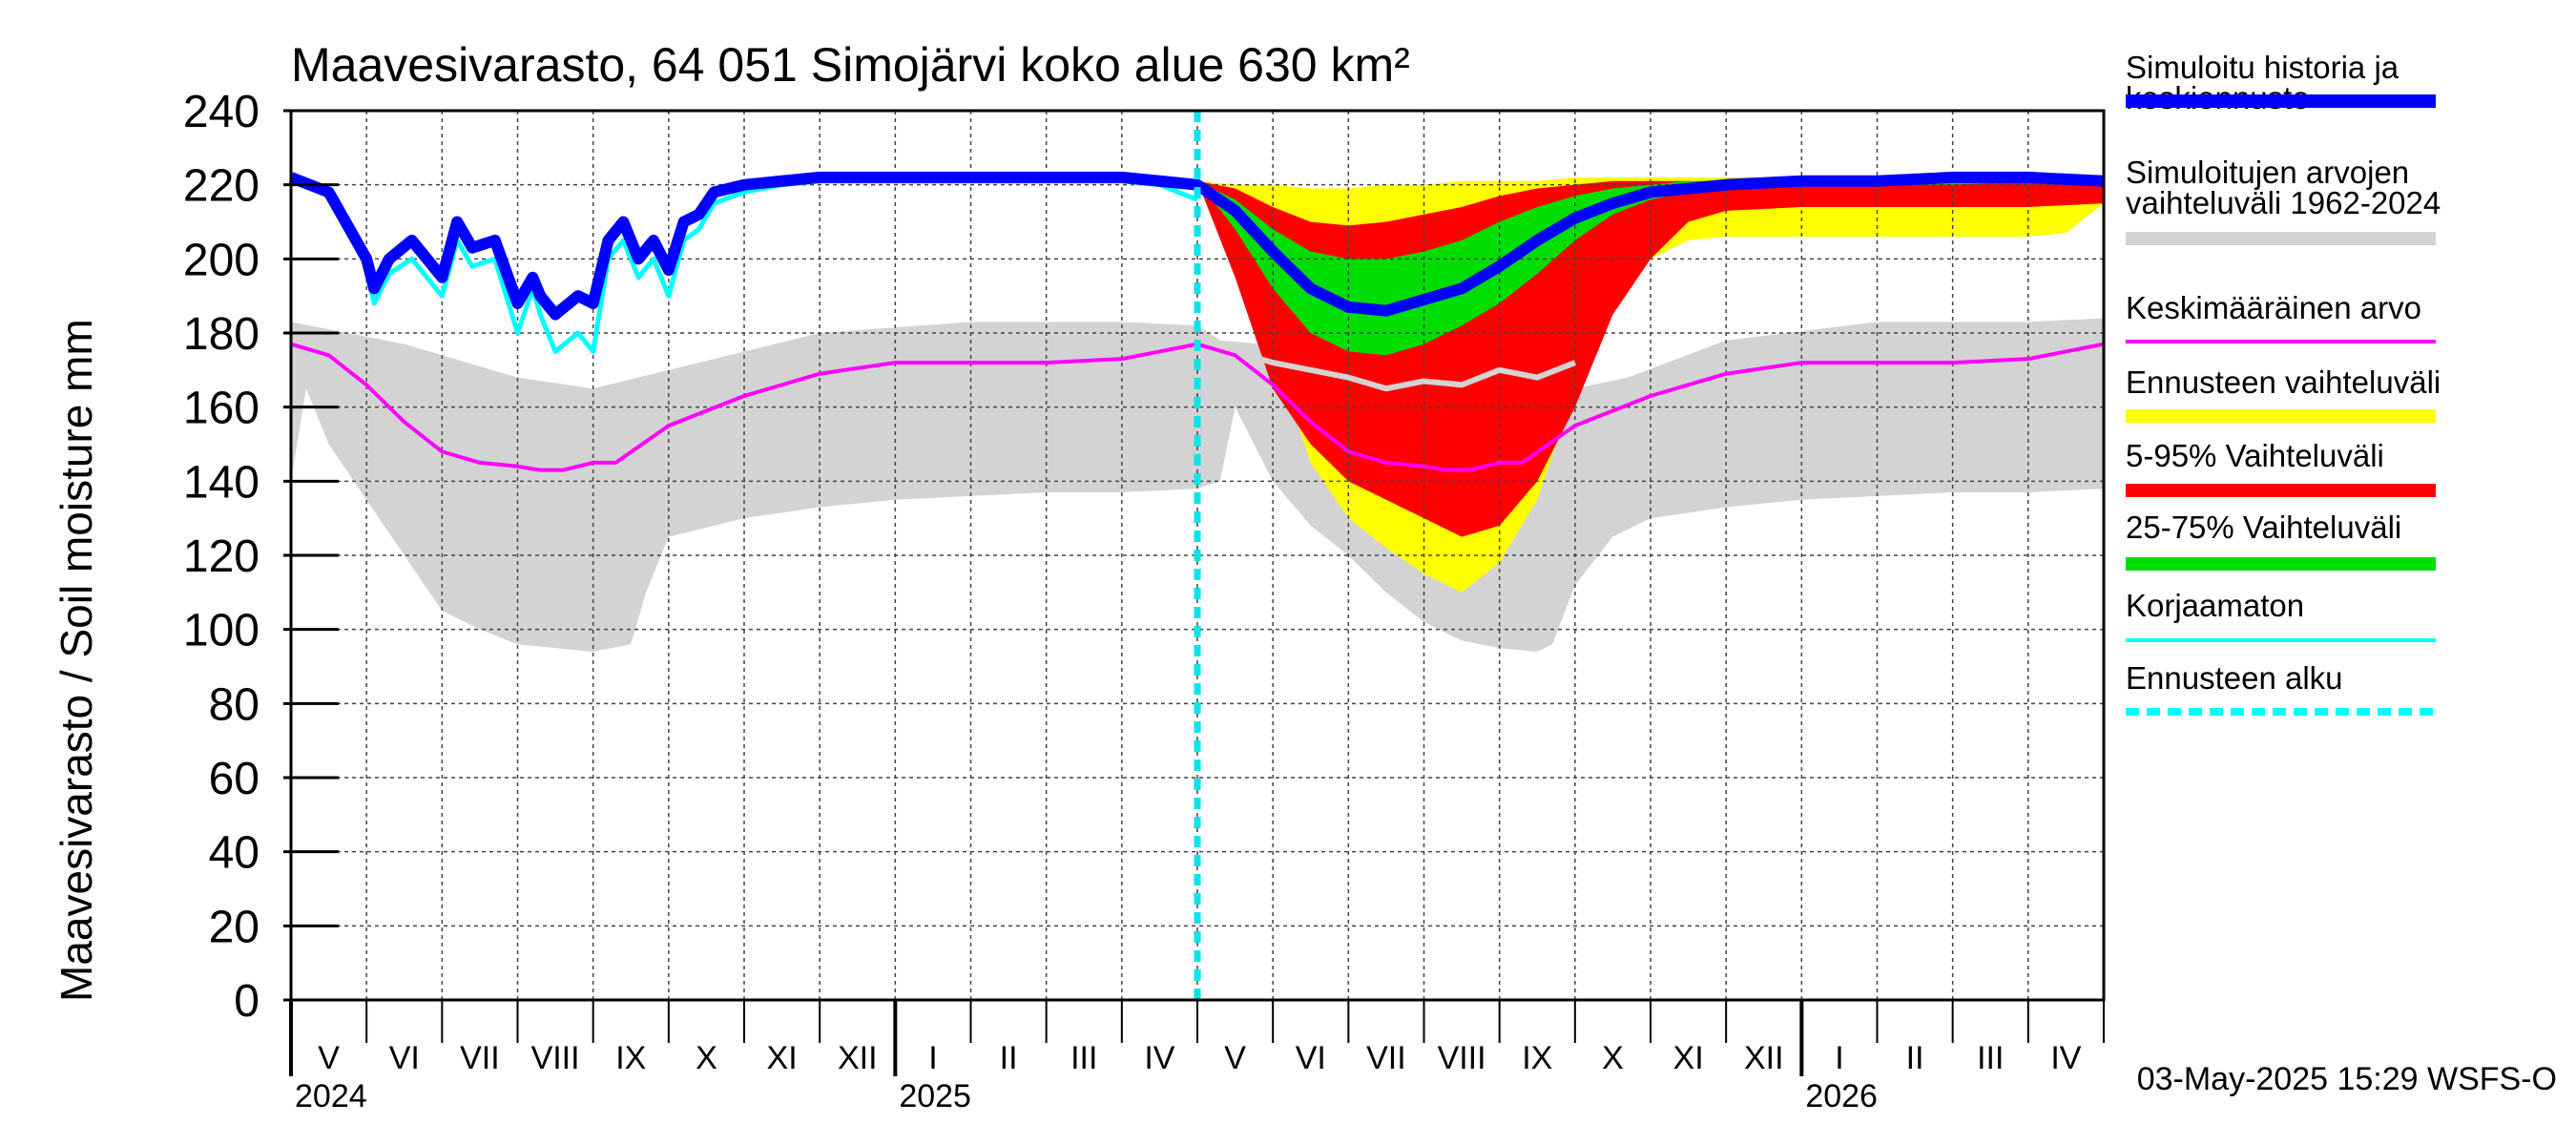  I want to click on y-axis-ticks: 0 20 40 60 80 100 120 140 160 180 200 220 240, so click(261, 557).